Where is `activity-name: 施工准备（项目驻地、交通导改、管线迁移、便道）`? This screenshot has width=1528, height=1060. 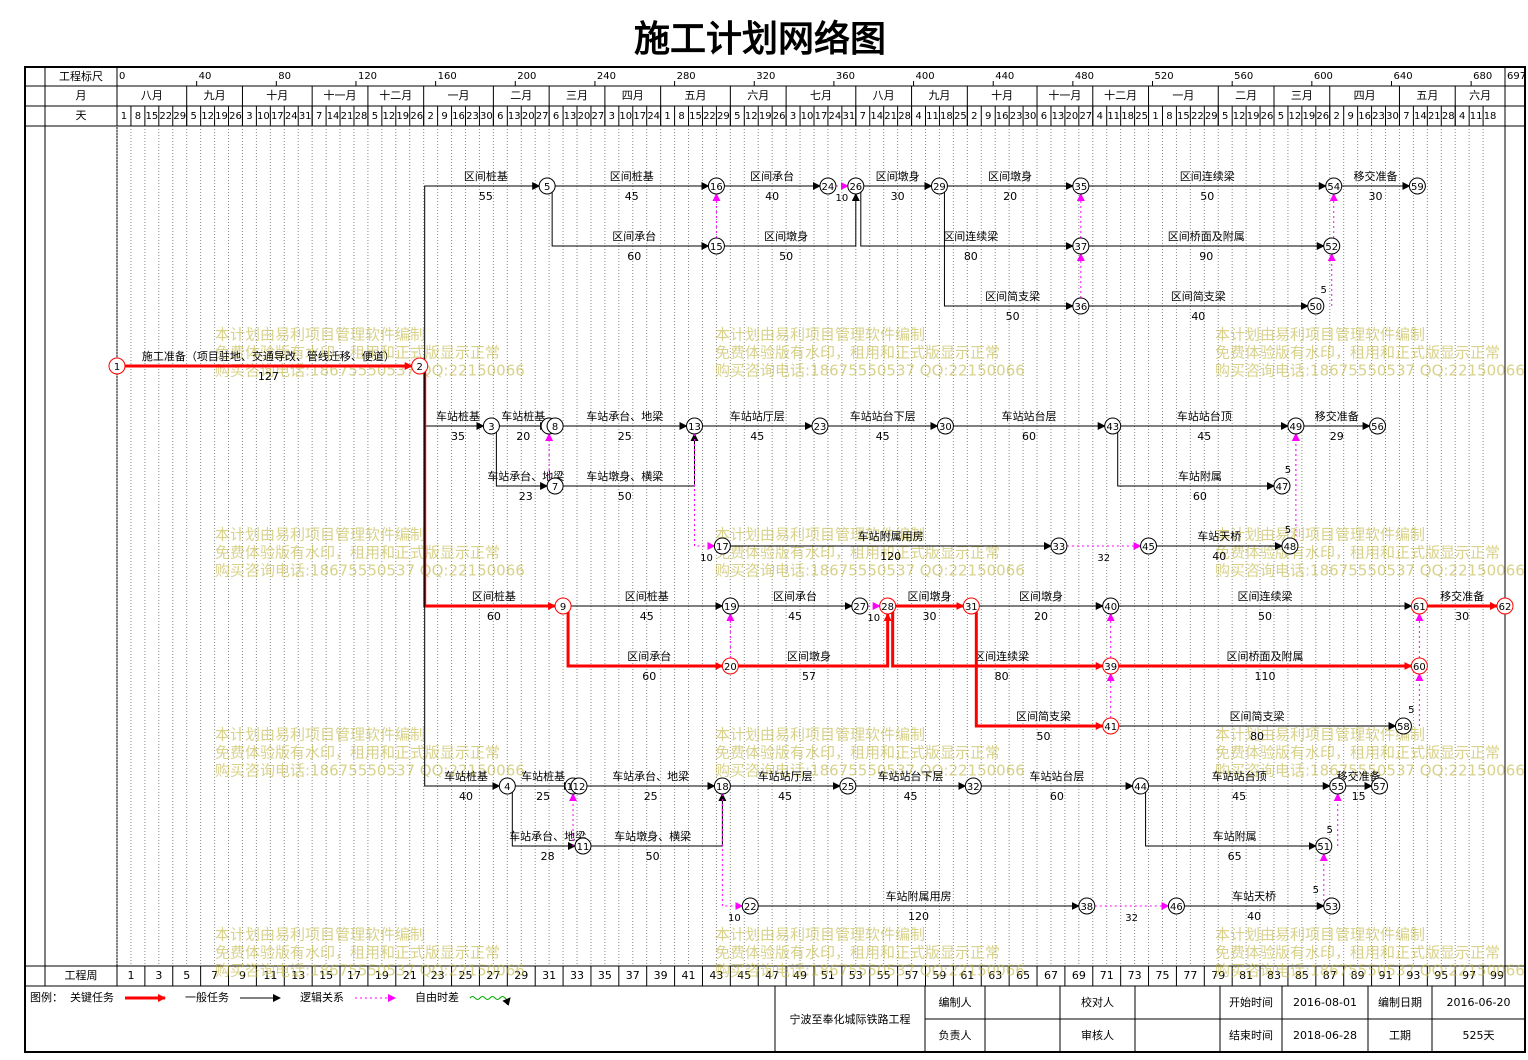 activity-name: 施工准备（项目驻地、交通导改、管线迁移、便道） is located at coordinates (268, 356).